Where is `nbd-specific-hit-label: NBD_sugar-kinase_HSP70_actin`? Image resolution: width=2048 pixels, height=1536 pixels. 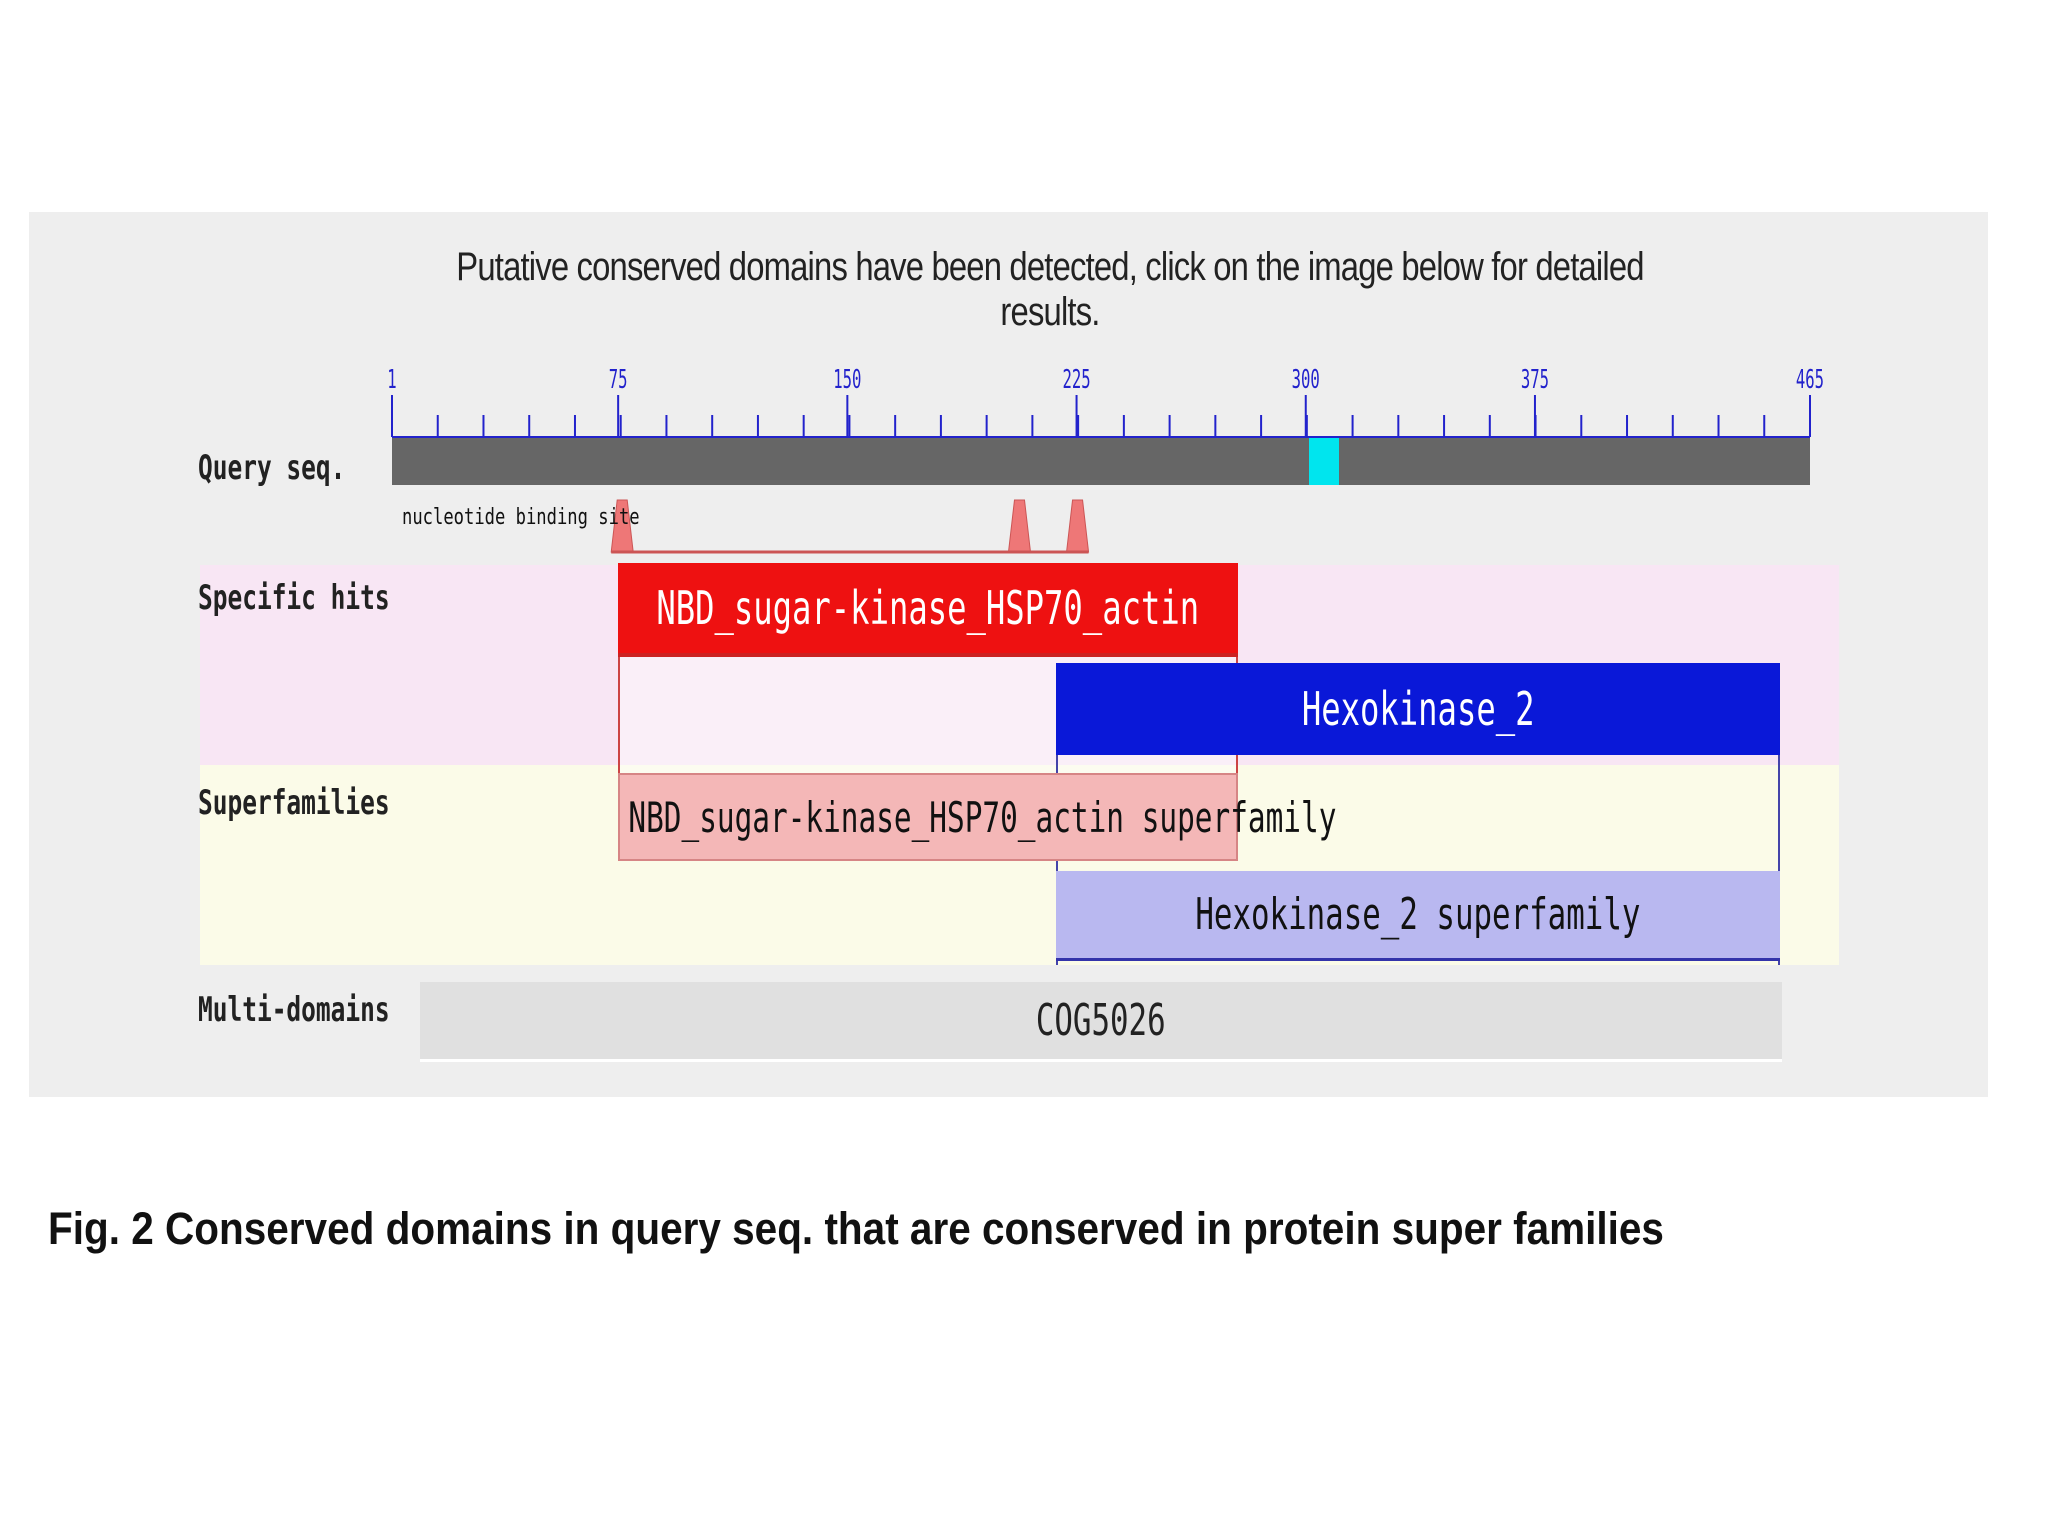 nbd-specific-hit-label: NBD_sugar-kinase_HSP70_actin is located at coordinates (928, 608).